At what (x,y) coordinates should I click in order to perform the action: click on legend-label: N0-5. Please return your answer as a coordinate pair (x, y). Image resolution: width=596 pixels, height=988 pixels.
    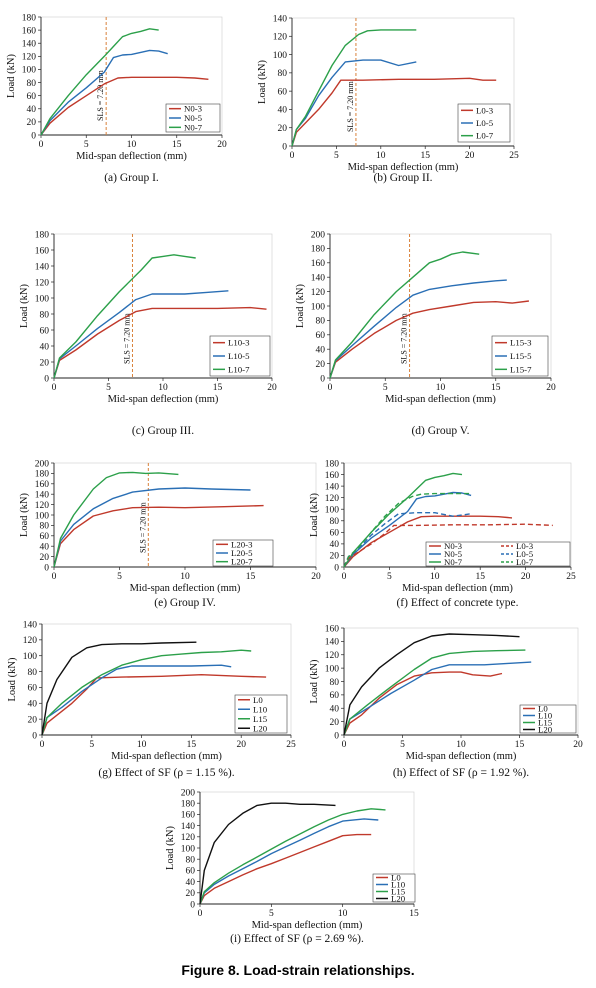
    Looking at the image, I should click on (193, 118).